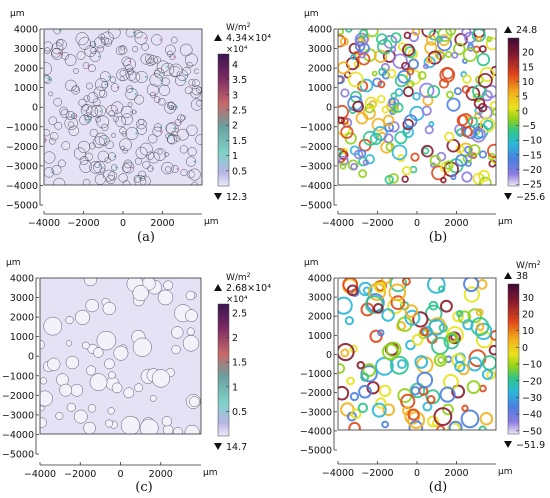 Image resolution: width=550 pixels, height=498 pixels. What do you see at coordinates (526, 30) in the screenshot?
I see `colorbar-max-label: 24.8` at bounding box center [526, 30].